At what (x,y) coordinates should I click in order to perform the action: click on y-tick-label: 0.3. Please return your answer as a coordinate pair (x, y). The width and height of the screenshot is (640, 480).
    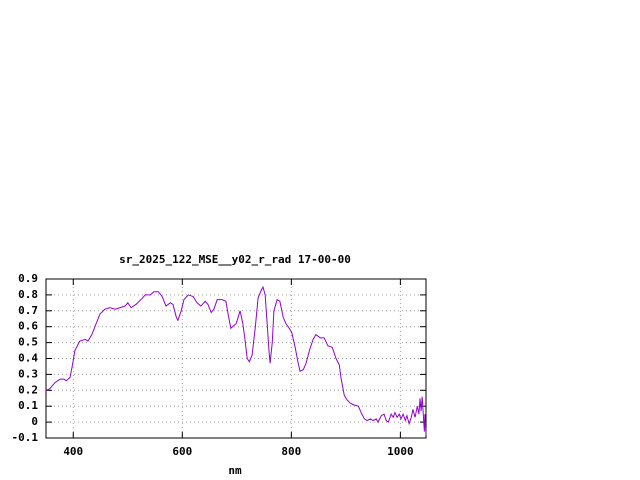
    Looking at the image, I should click on (28, 373).